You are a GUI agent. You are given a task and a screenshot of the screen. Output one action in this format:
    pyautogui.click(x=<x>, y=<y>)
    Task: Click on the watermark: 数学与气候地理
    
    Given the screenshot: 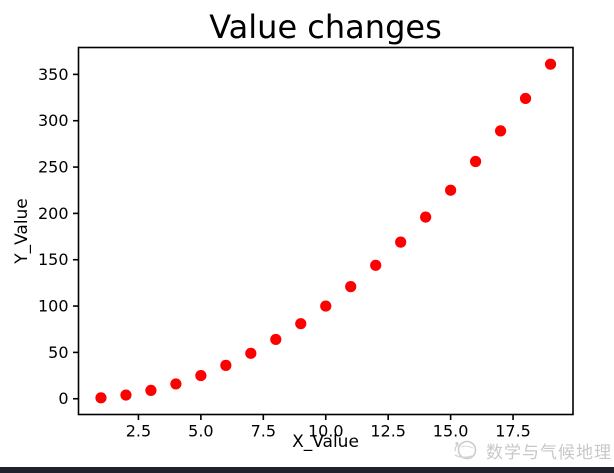 What is the action you would take?
    pyautogui.click(x=532, y=450)
    